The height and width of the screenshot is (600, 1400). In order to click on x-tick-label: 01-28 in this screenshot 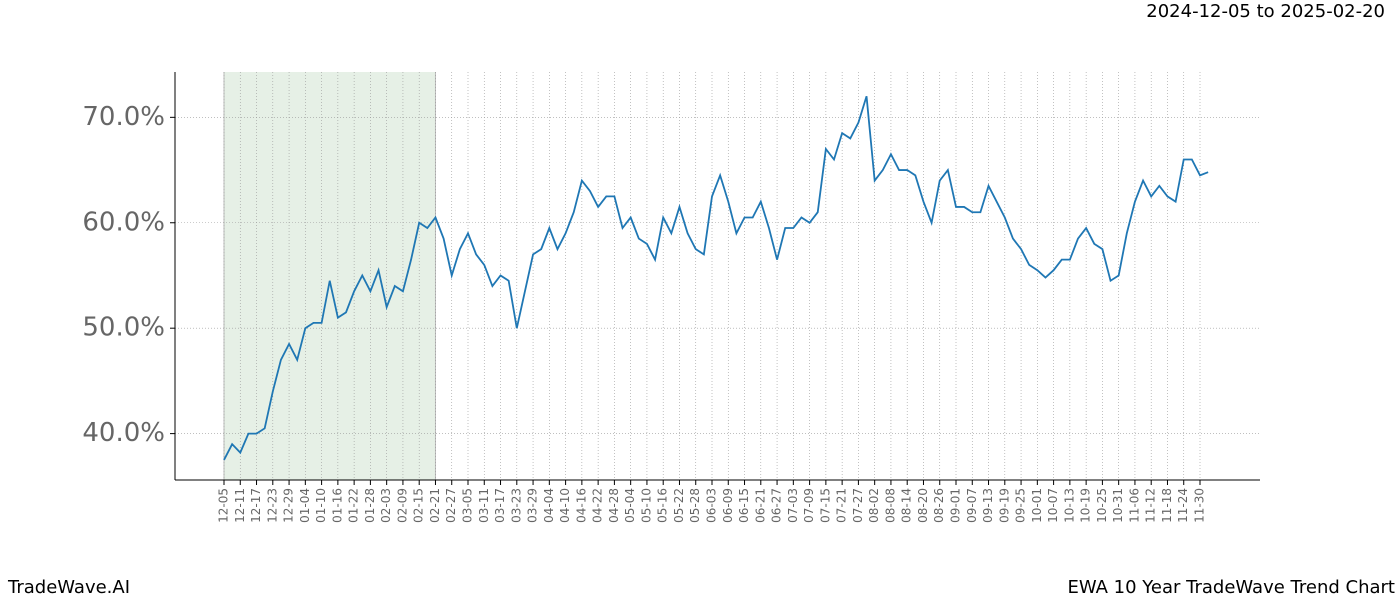, I will do `click(370, 505)`.